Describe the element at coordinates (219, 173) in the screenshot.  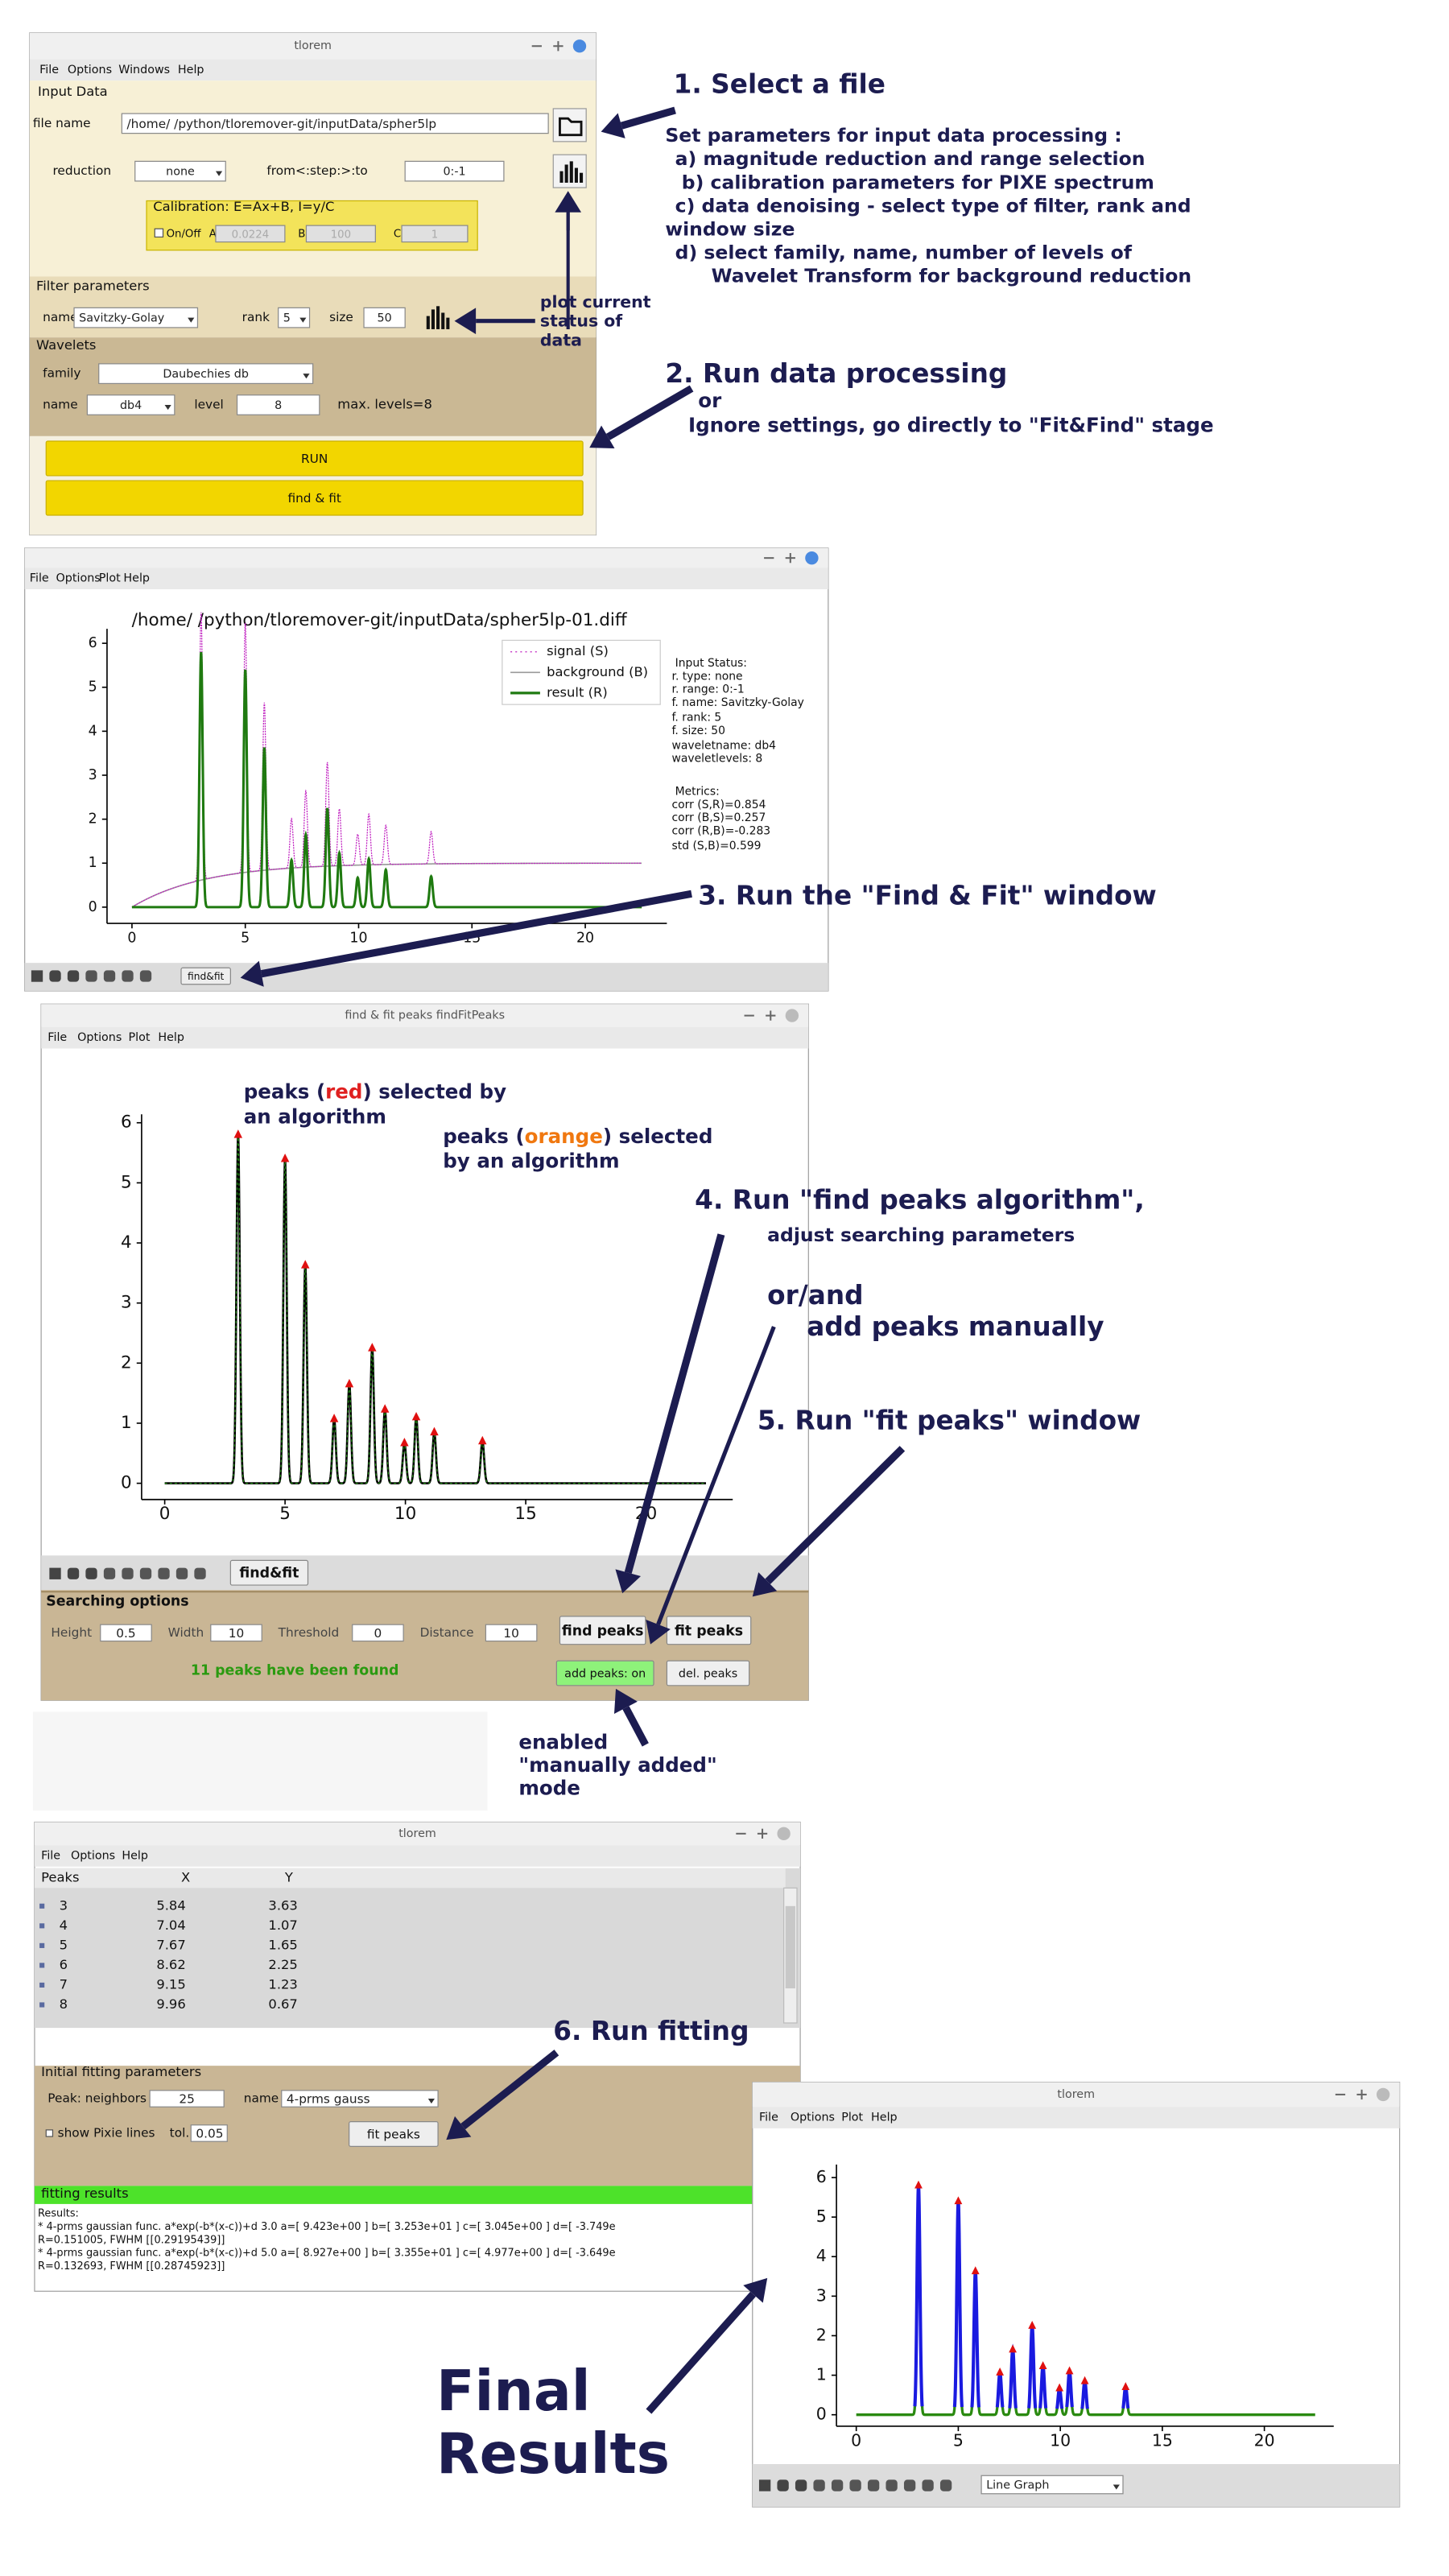
I see `dropdown-arrow` at that location.